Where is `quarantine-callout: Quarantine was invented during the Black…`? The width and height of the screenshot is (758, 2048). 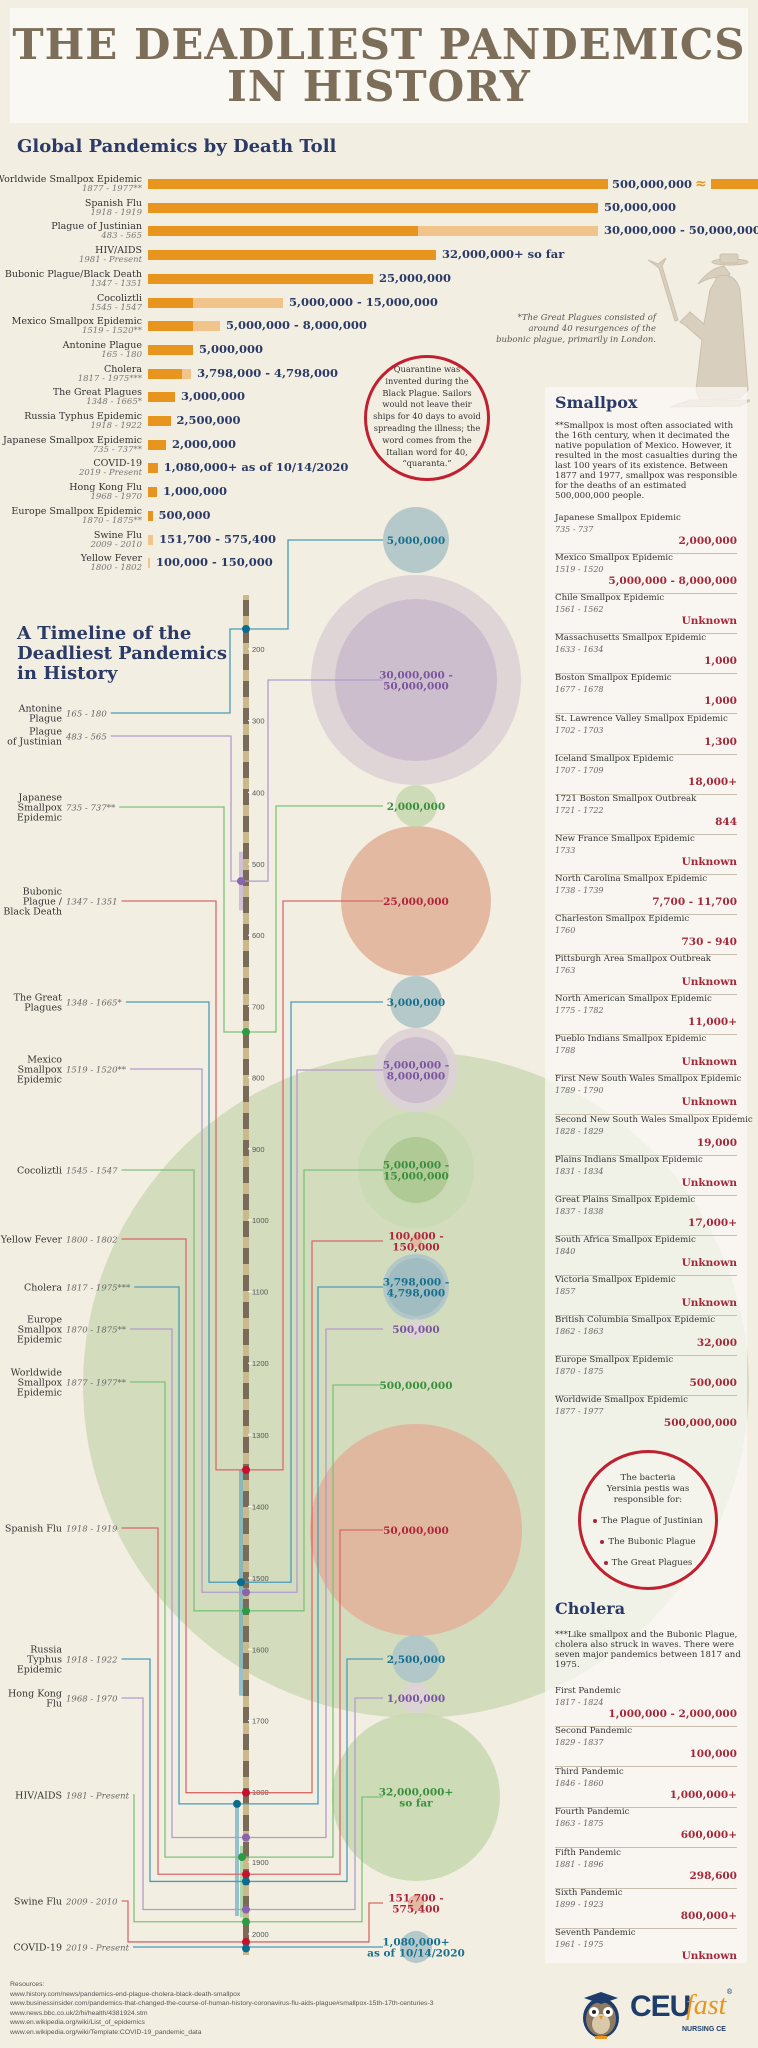
quarantine-callout: Quarantine was invented during the Black… is located at coordinates (427, 418).